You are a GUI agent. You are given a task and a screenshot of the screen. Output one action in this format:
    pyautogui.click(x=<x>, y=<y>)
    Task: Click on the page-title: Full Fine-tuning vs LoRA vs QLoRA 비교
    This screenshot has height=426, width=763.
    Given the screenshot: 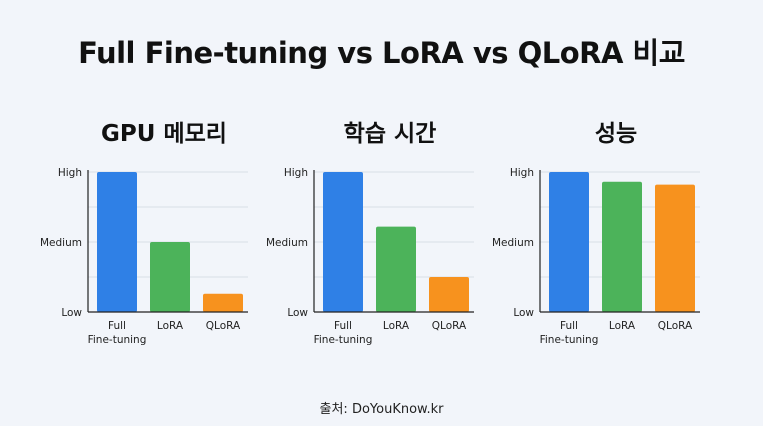 What is the action you would take?
    pyautogui.click(x=381, y=53)
    